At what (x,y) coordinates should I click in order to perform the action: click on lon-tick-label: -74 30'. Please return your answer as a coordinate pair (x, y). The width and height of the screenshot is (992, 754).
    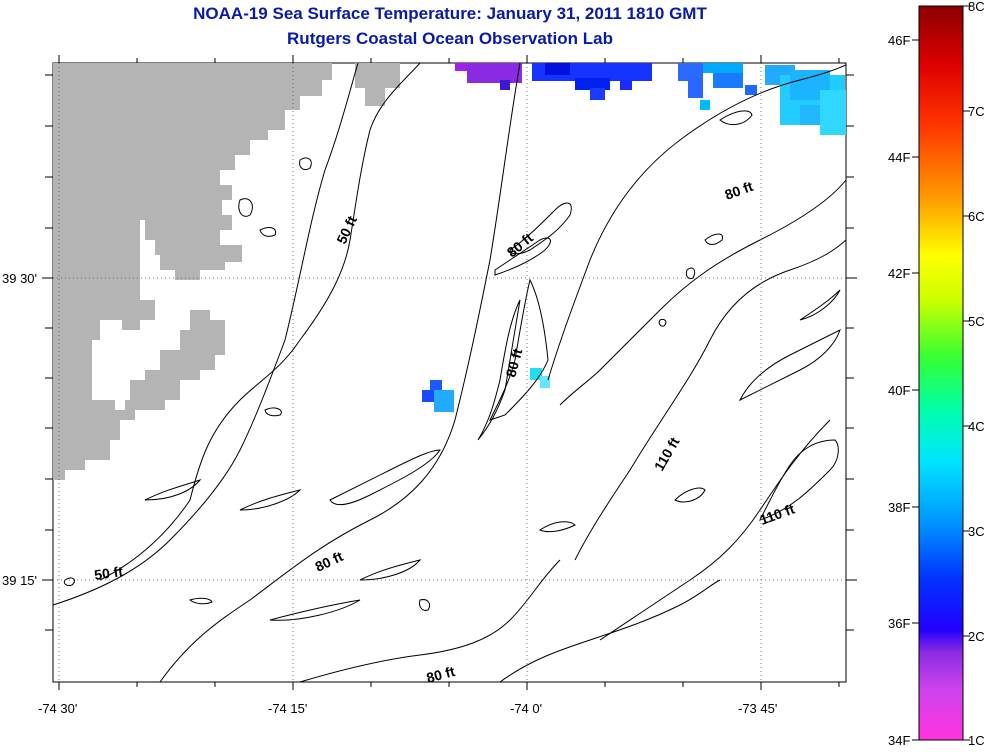
    Looking at the image, I should click on (57, 708).